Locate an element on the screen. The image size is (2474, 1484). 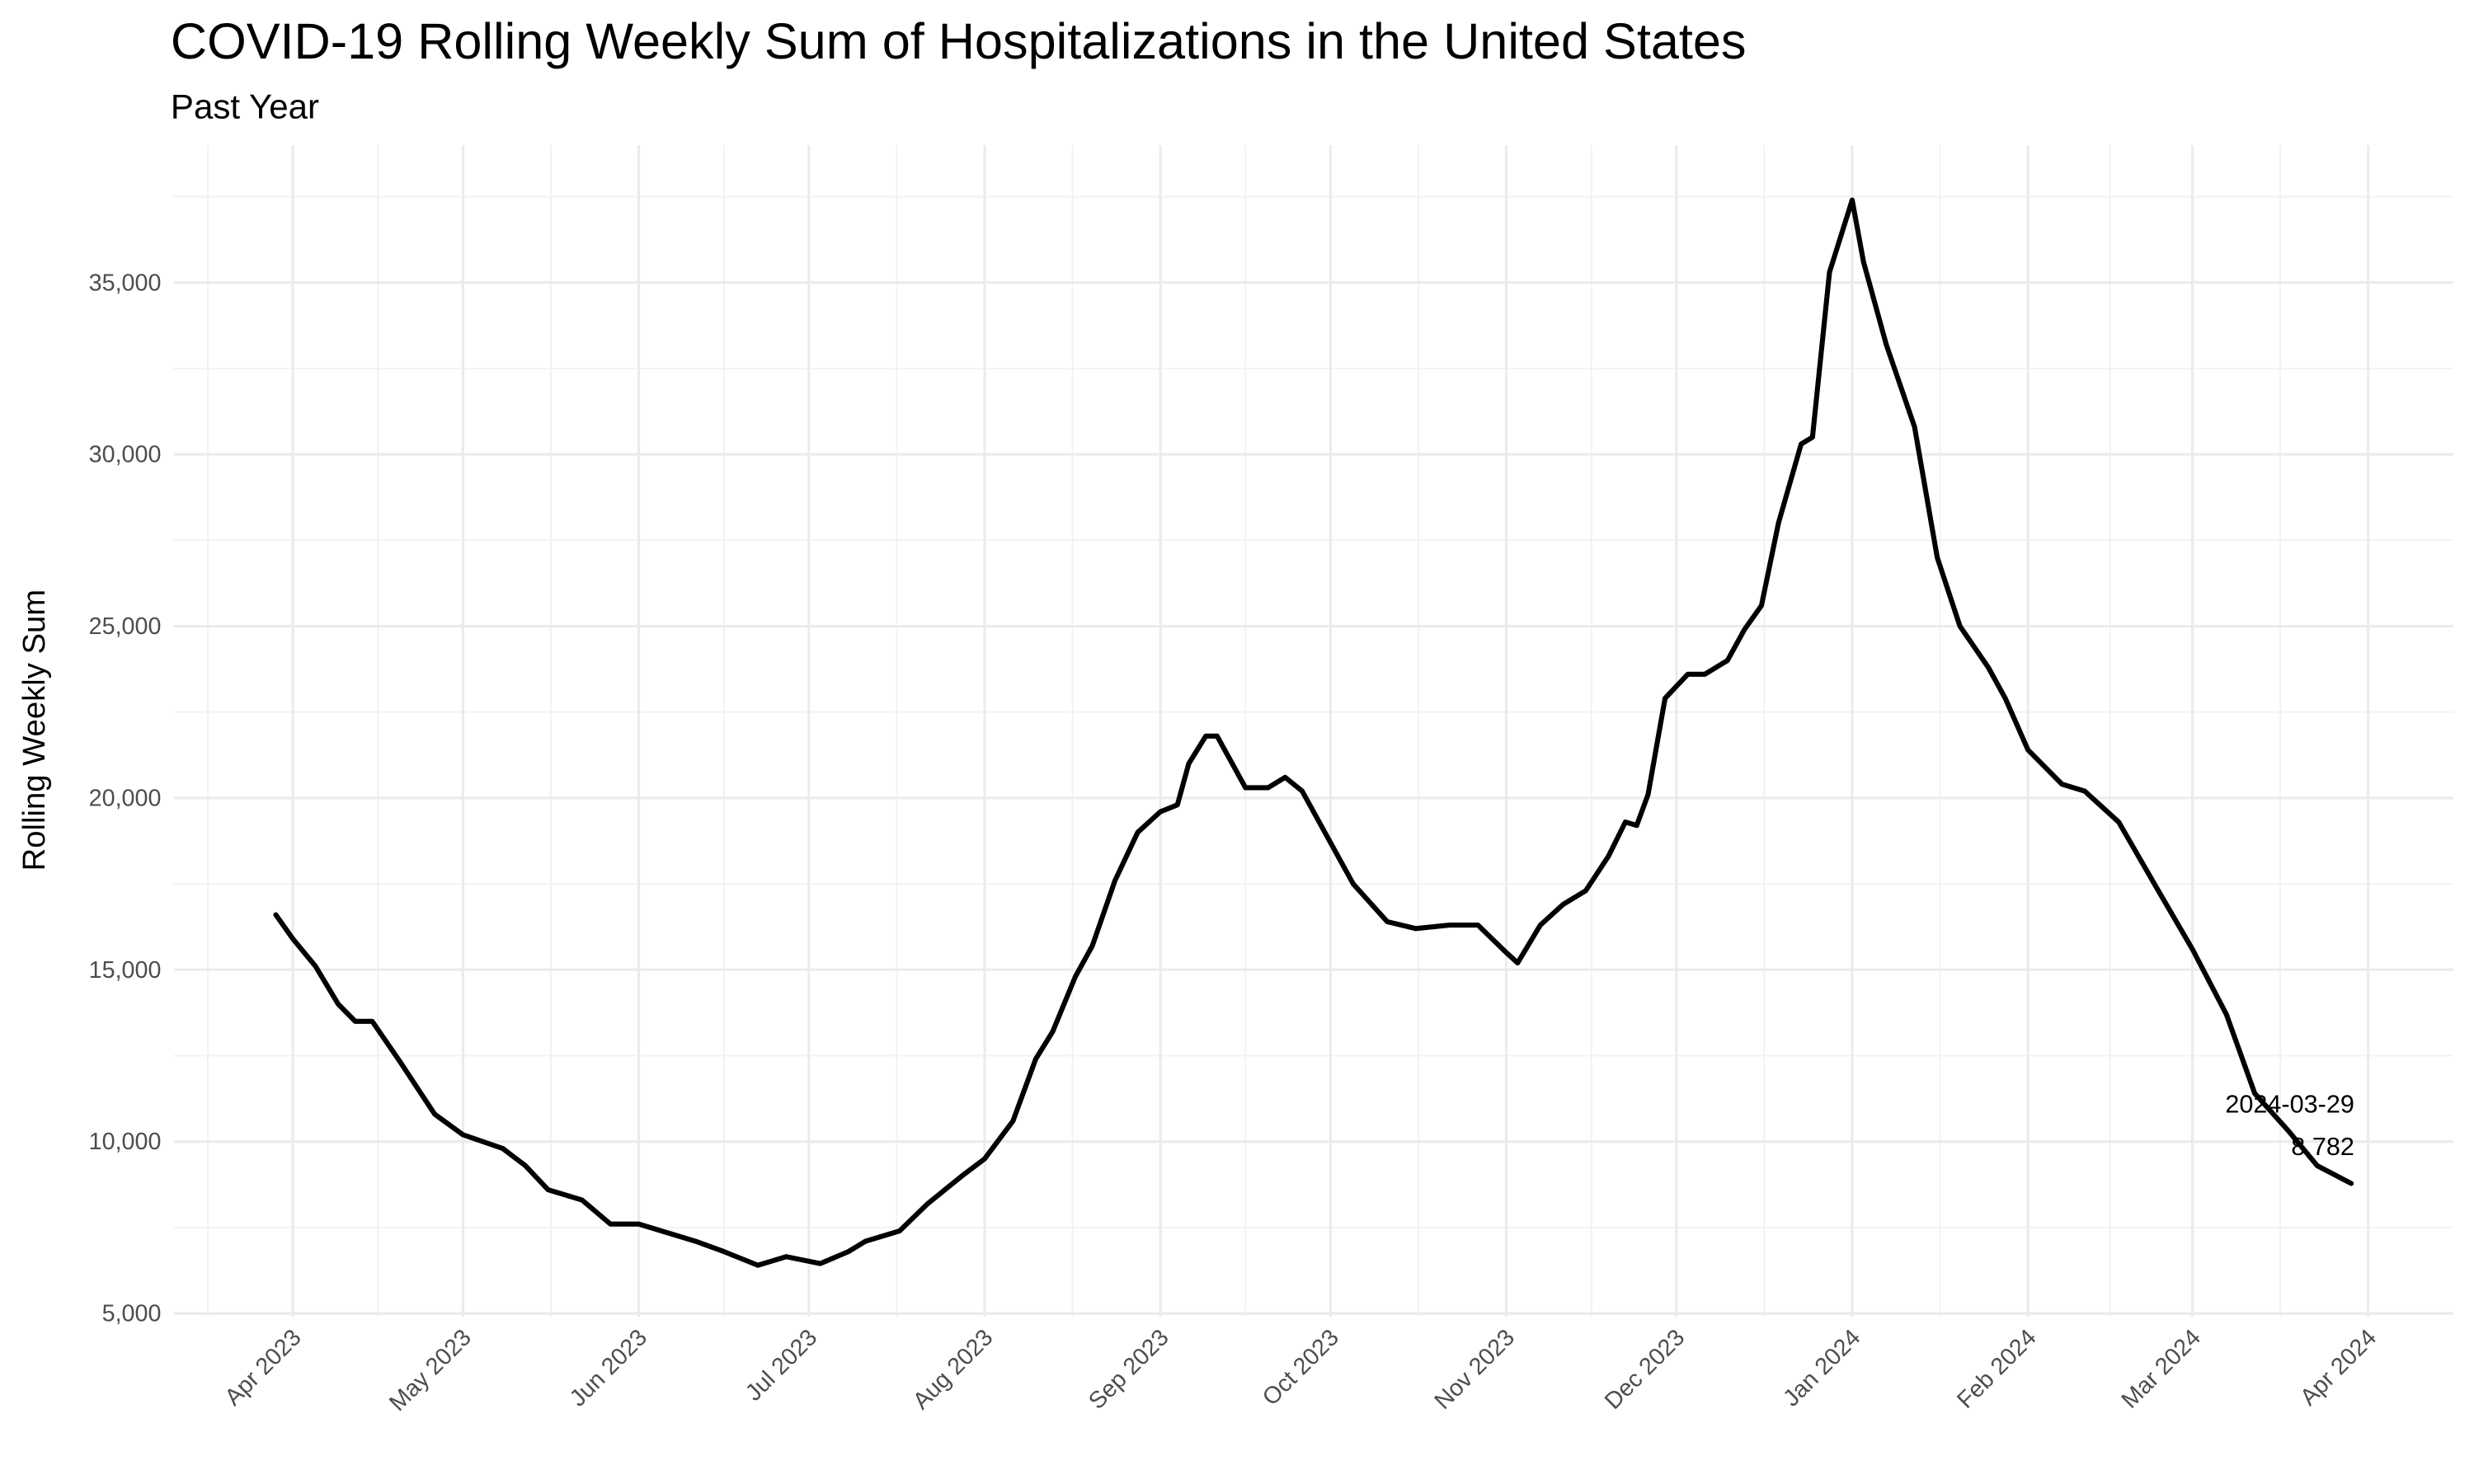
y-tick-label: 10,000 is located at coordinates (125, 1142).